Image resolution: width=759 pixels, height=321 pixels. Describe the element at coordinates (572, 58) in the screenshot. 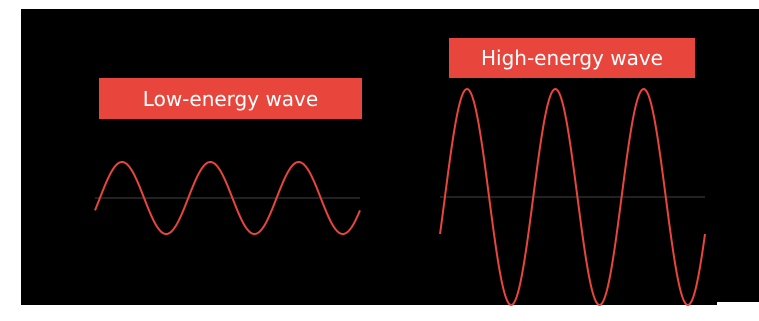

I see `high-energy-wave-label: High-energy wave` at that location.